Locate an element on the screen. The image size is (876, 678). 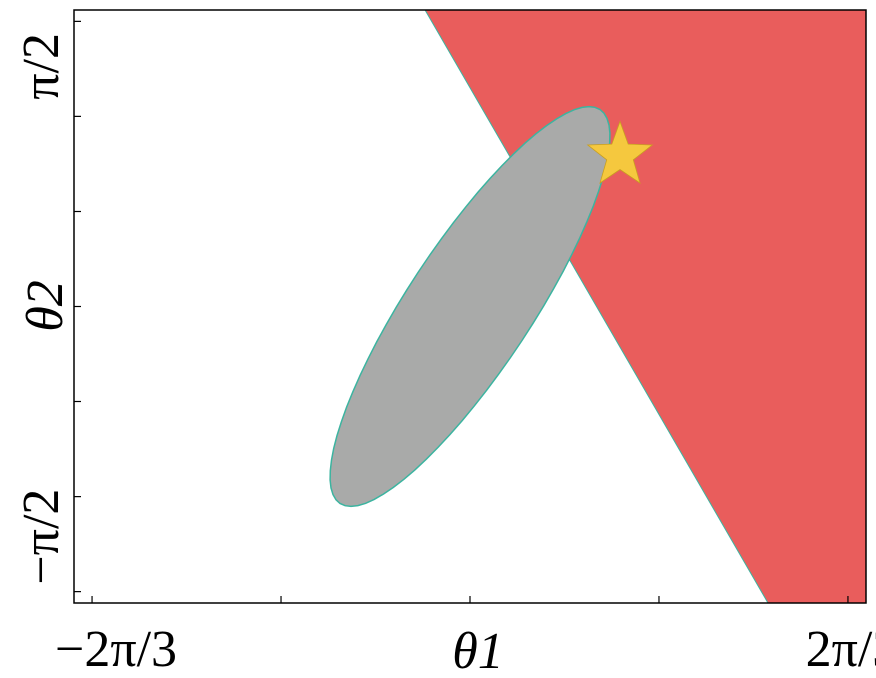
y-tick-label: π/2 is located at coordinates (41, 66).